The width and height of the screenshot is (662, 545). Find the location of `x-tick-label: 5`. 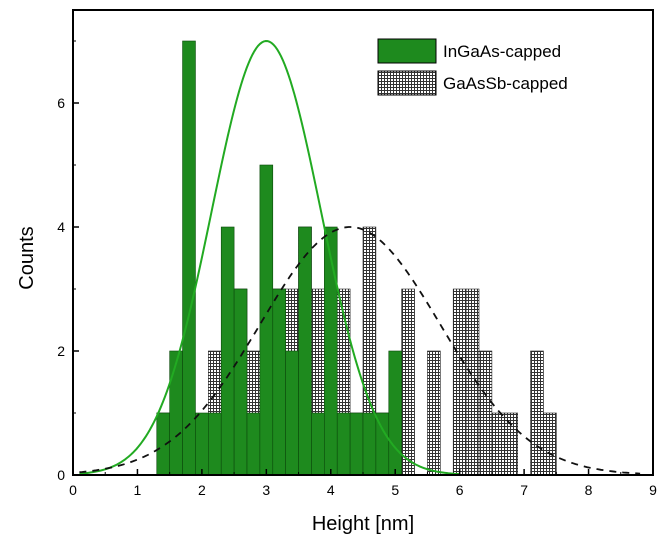

x-tick-label: 5 is located at coordinates (395, 490).